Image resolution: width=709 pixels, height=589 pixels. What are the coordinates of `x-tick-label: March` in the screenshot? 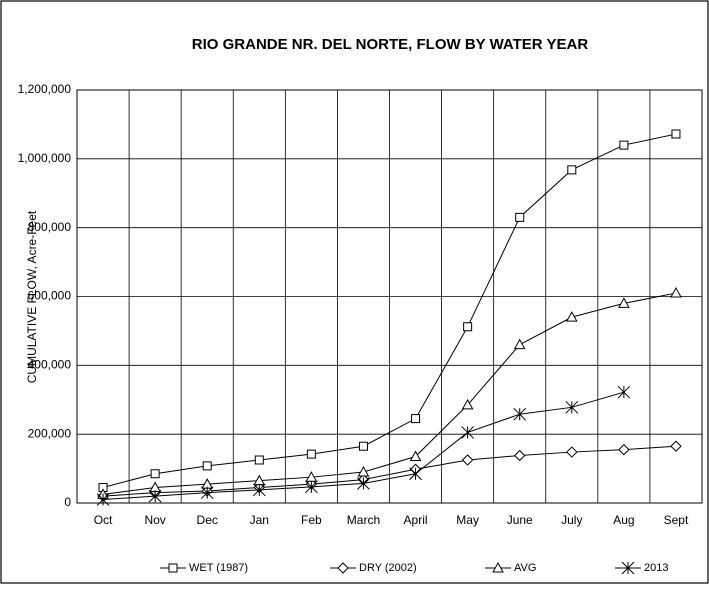 It's located at (363, 520).